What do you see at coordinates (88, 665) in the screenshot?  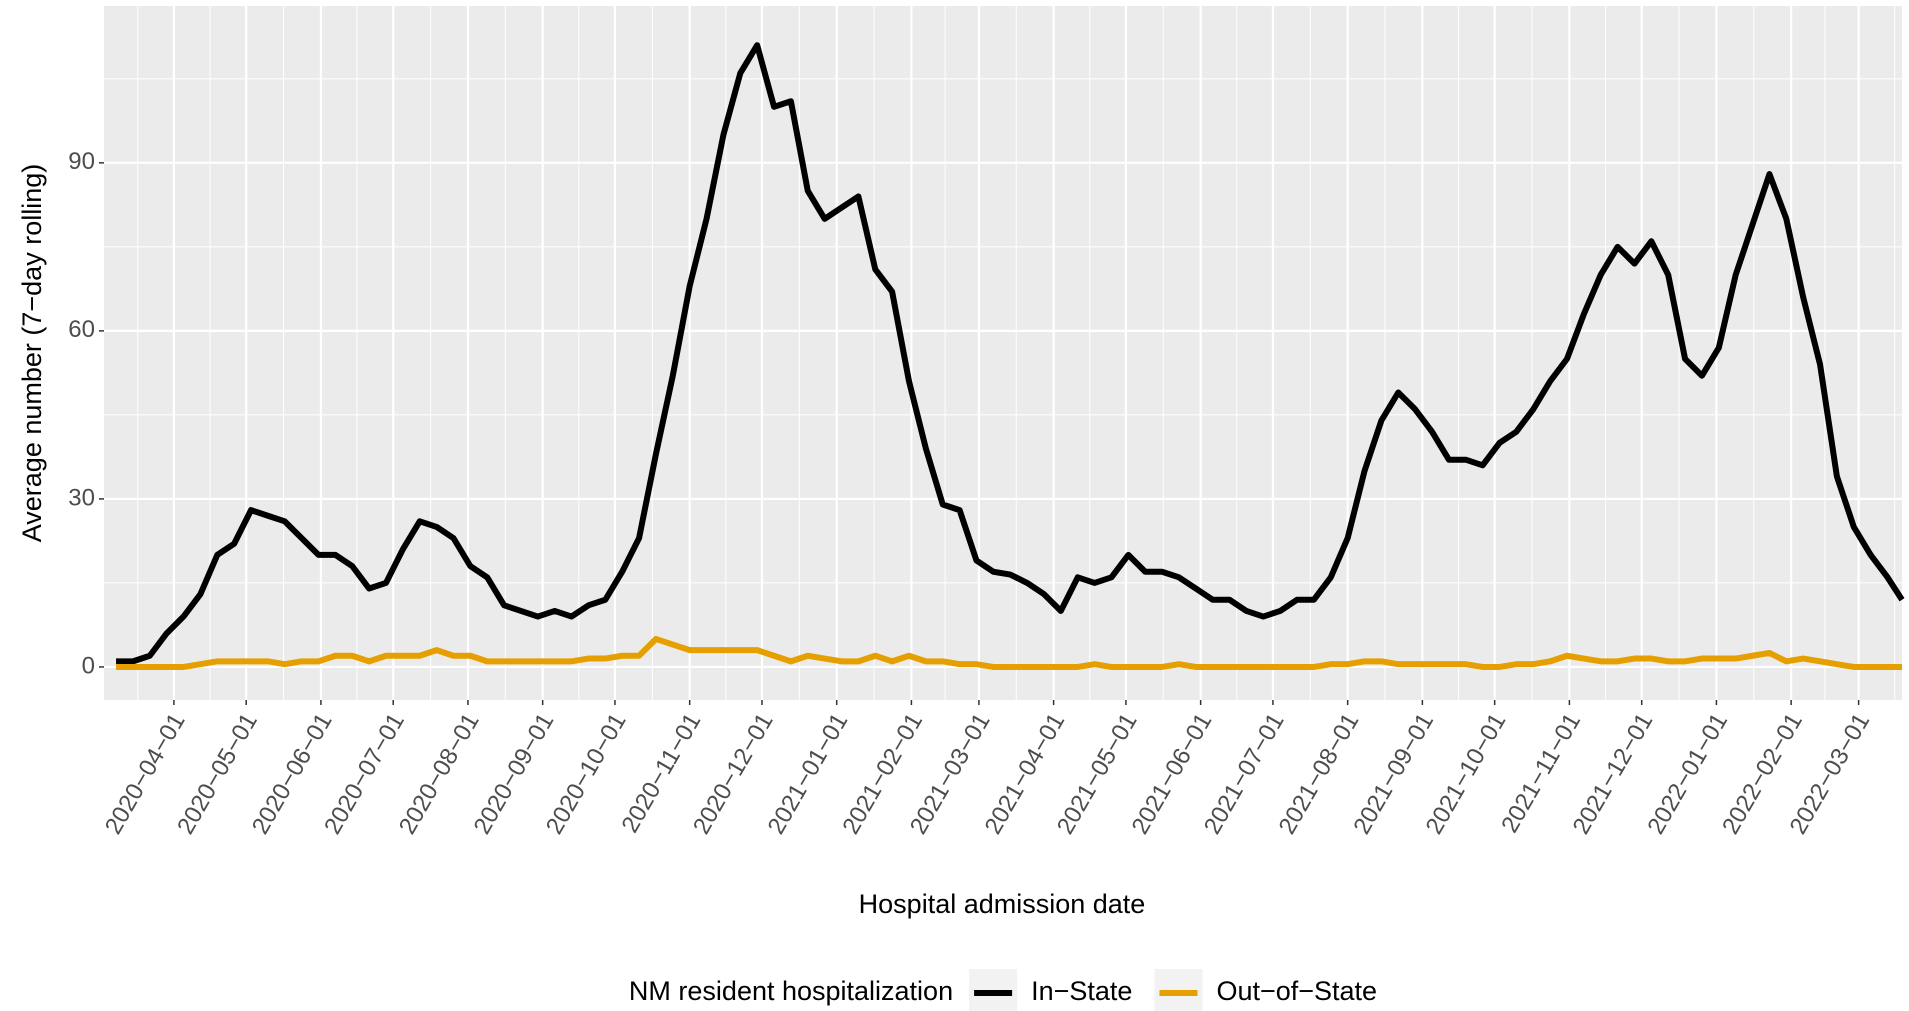 I see `y-tick-label: 0` at bounding box center [88, 665].